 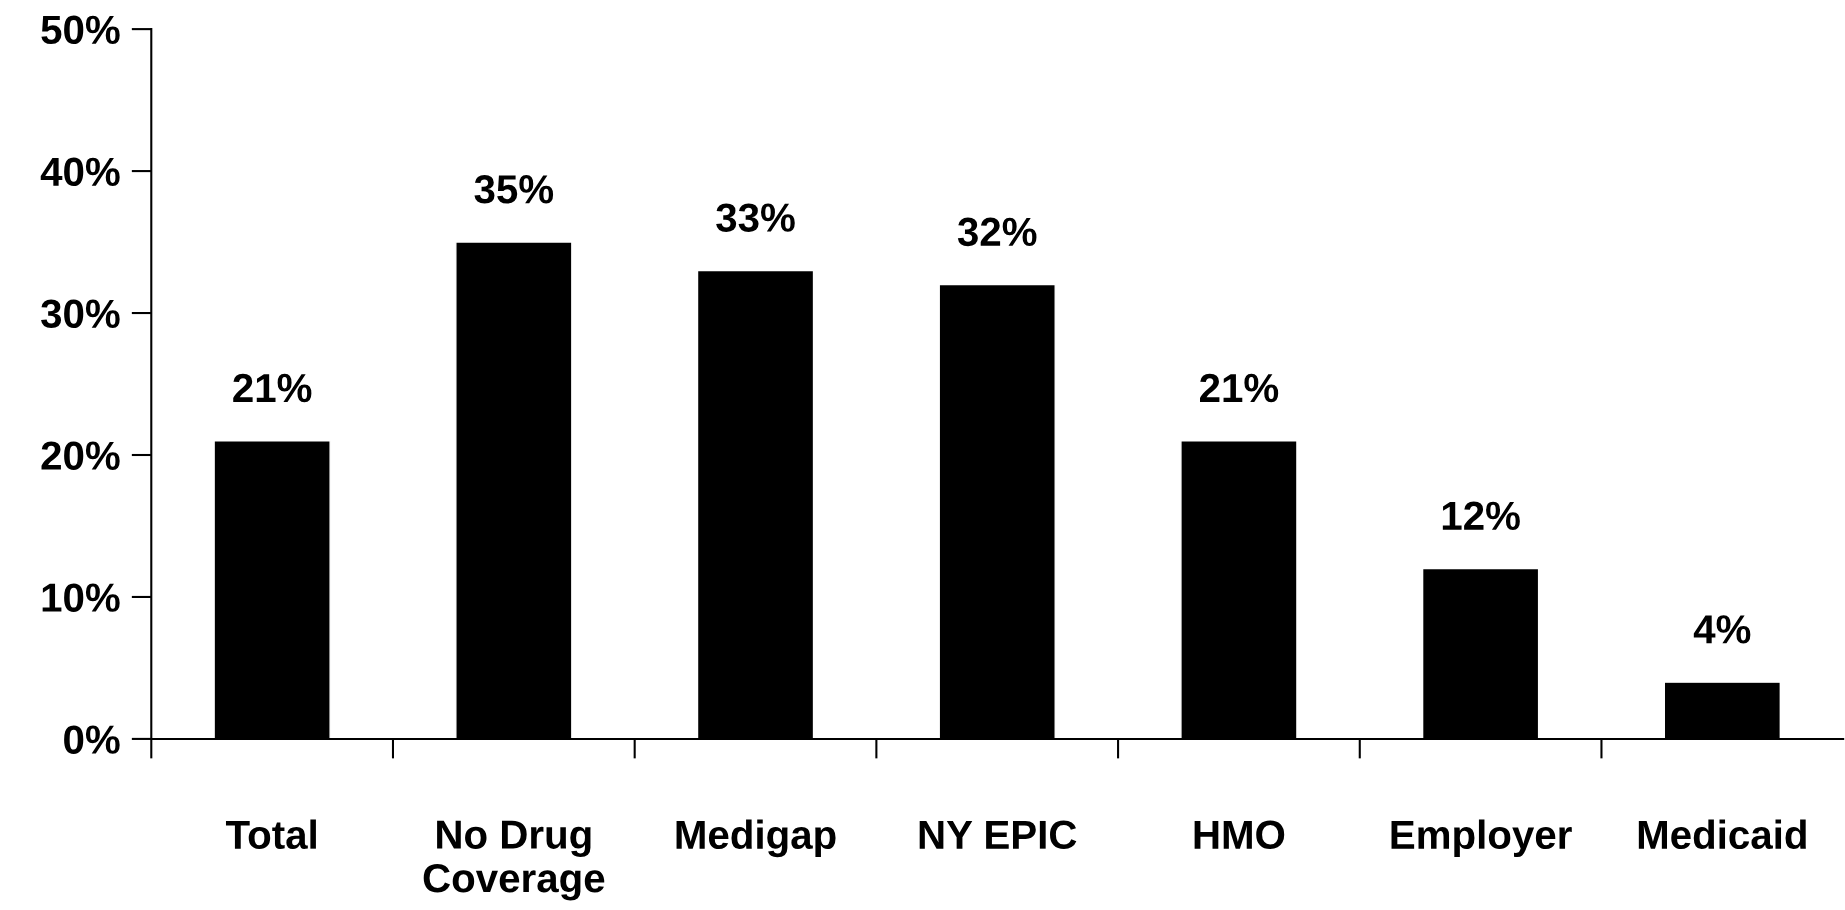 I want to click on y-tick-label: 50%, so click(x=80, y=30).